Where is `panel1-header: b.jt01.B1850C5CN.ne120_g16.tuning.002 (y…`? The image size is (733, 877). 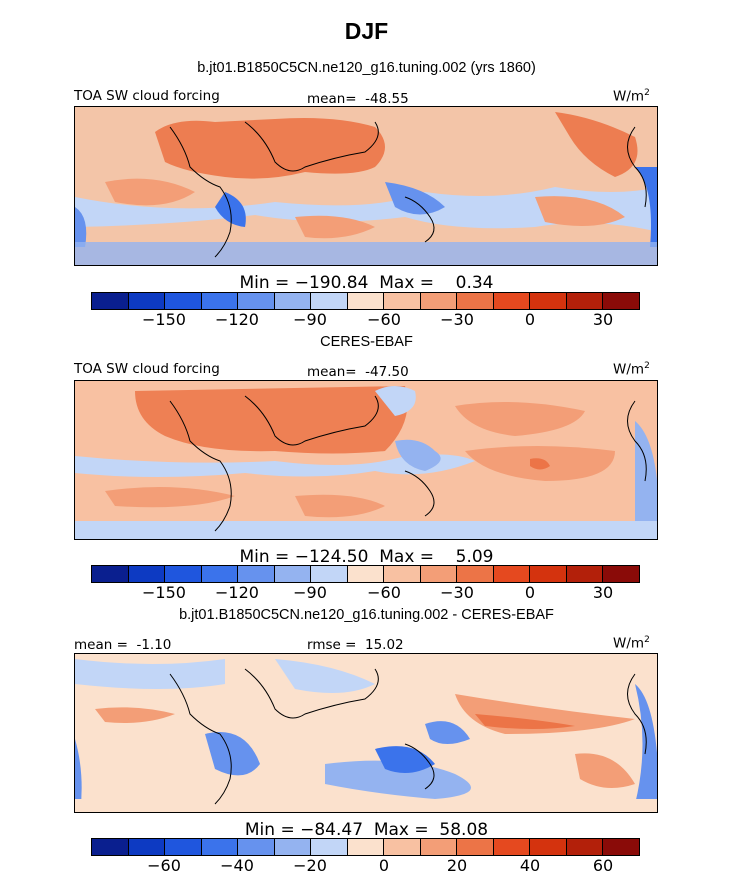 panel1-header: b.jt01.B1850C5CN.ne120_g16.tuning.002 (y… is located at coordinates (366, 68).